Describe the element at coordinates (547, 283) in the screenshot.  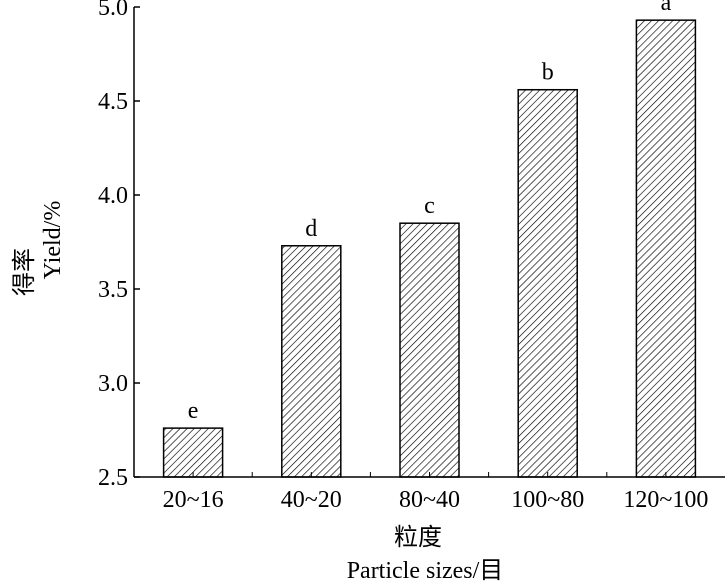
I see `bar-100~80` at that location.